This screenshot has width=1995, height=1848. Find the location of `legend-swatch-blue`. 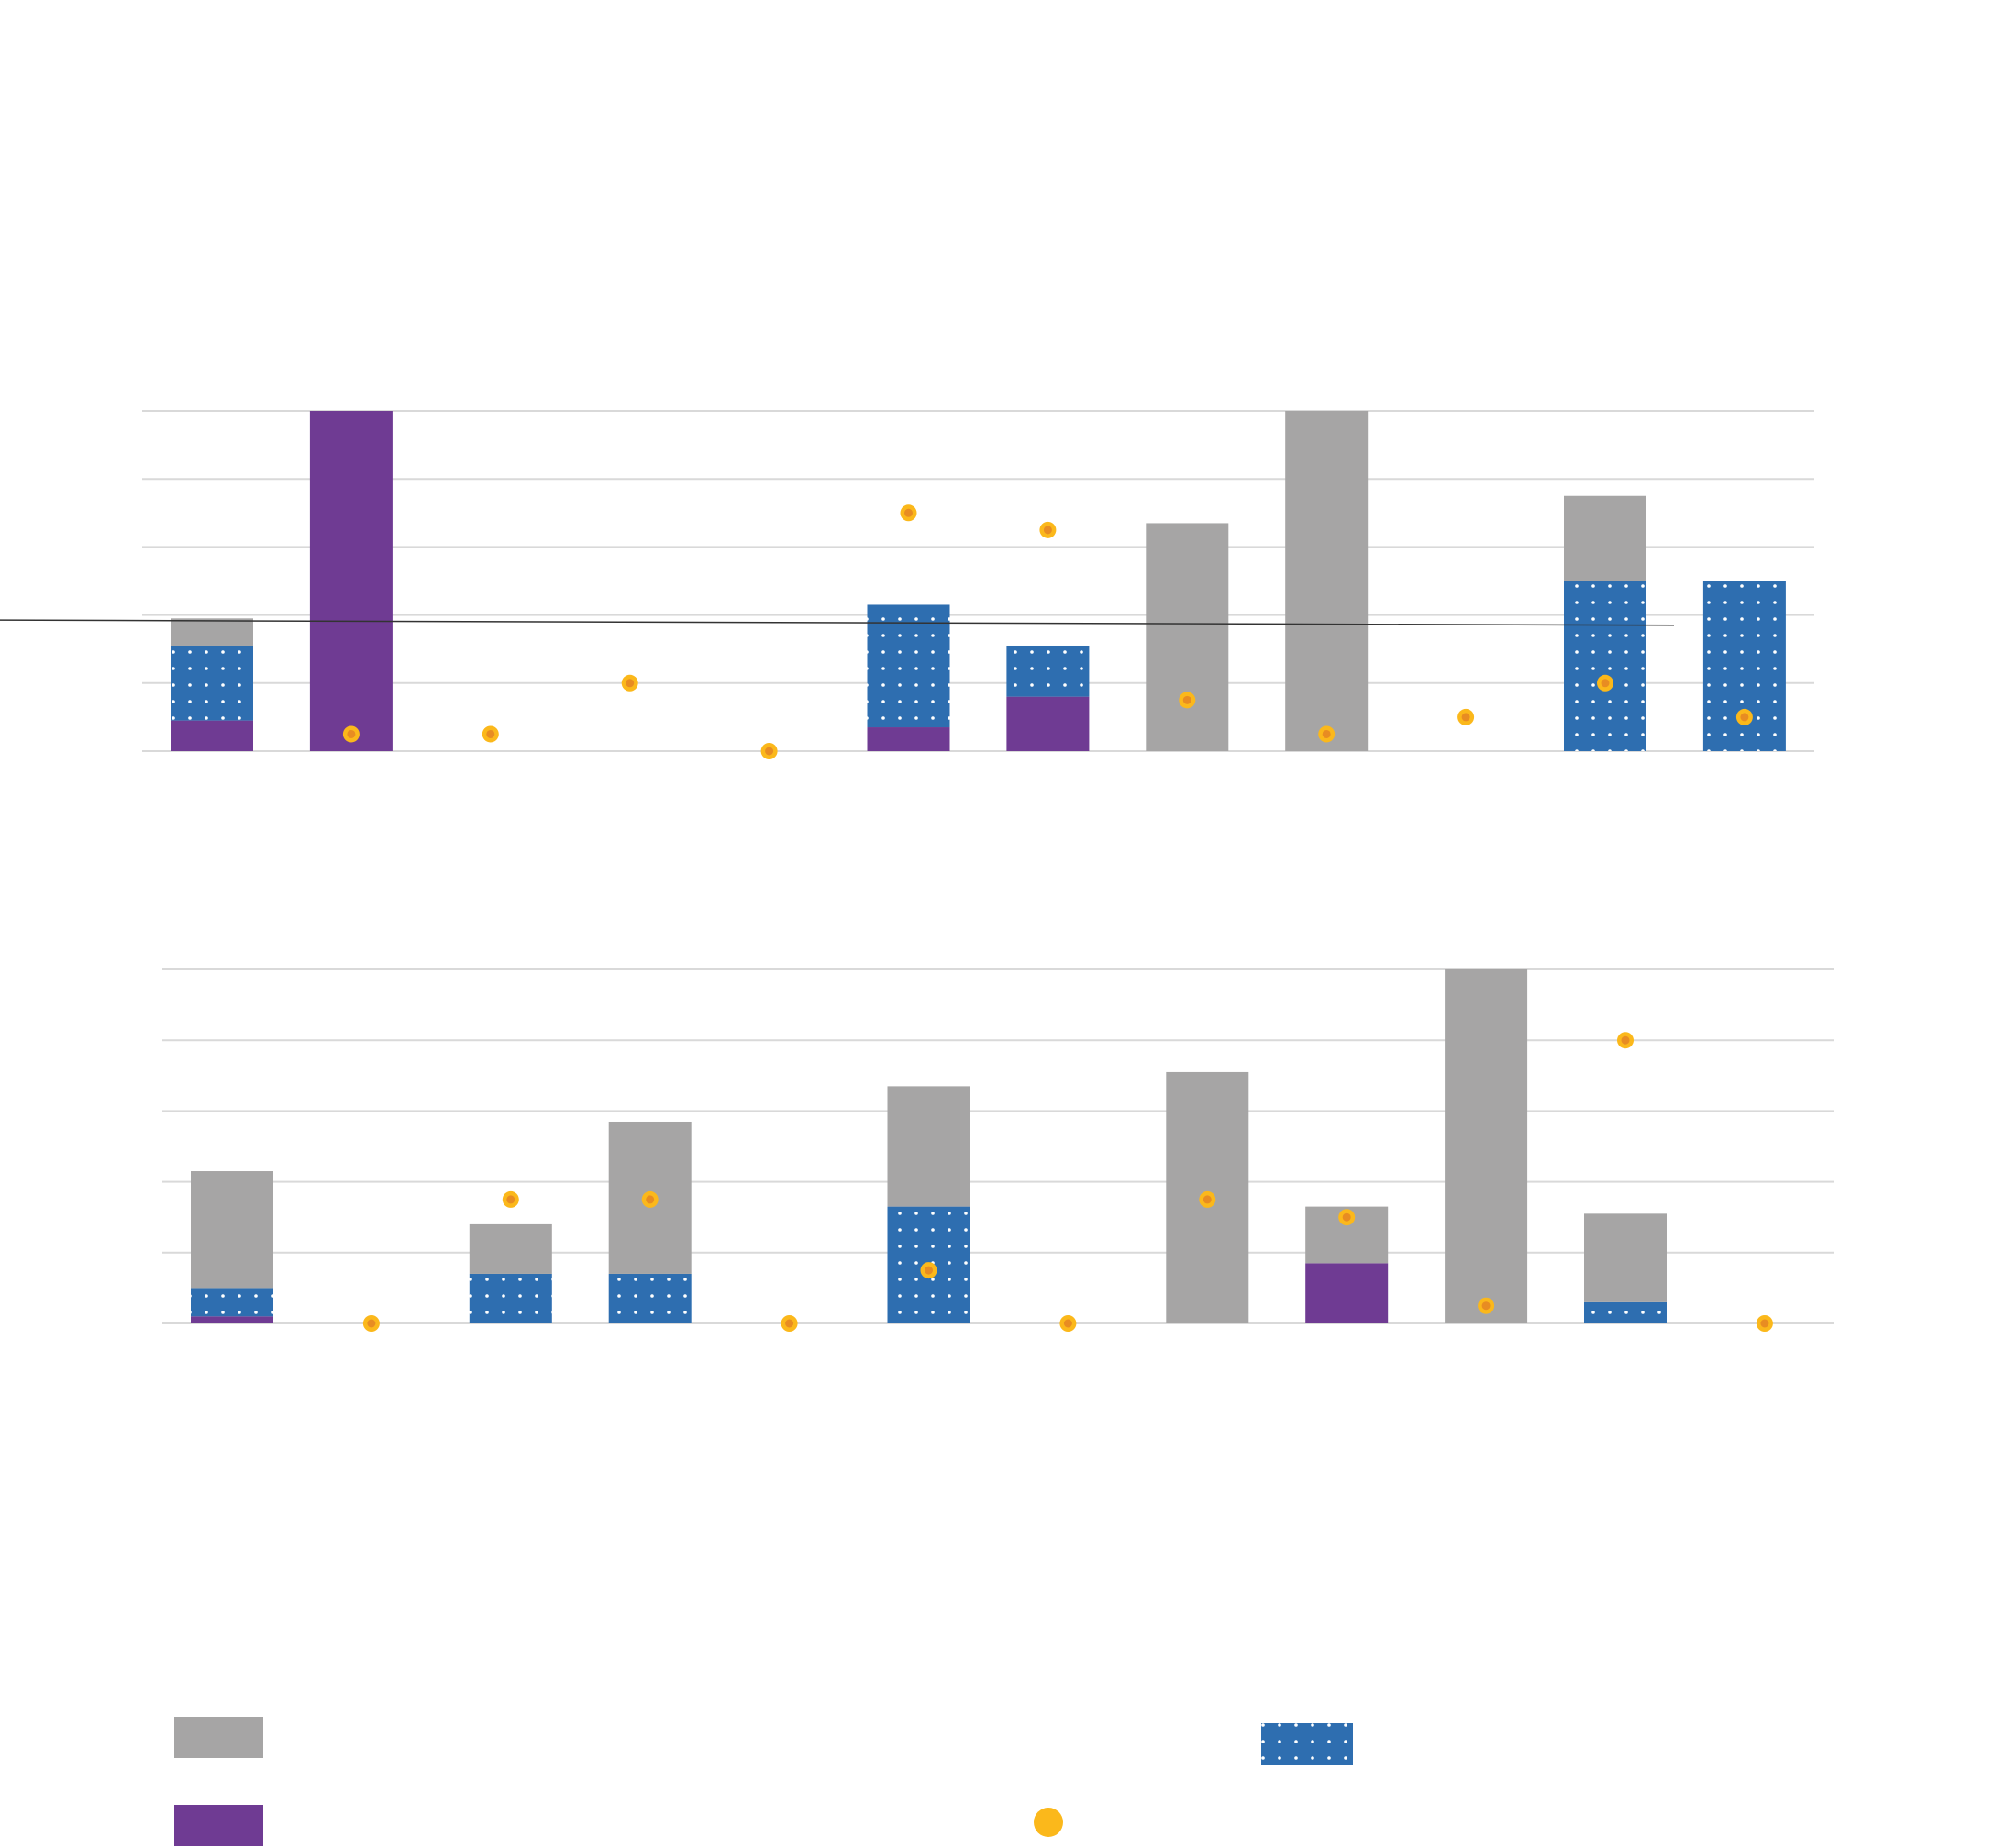

legend-swatch-blue is located at coordinates (1307, 1744).